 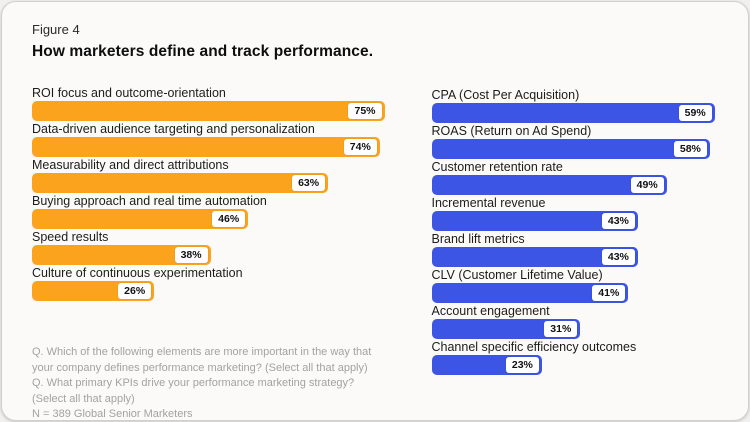 I want to click on footnote-line: N = 389 Global Senior Marketers, so click(x=112, y=414).